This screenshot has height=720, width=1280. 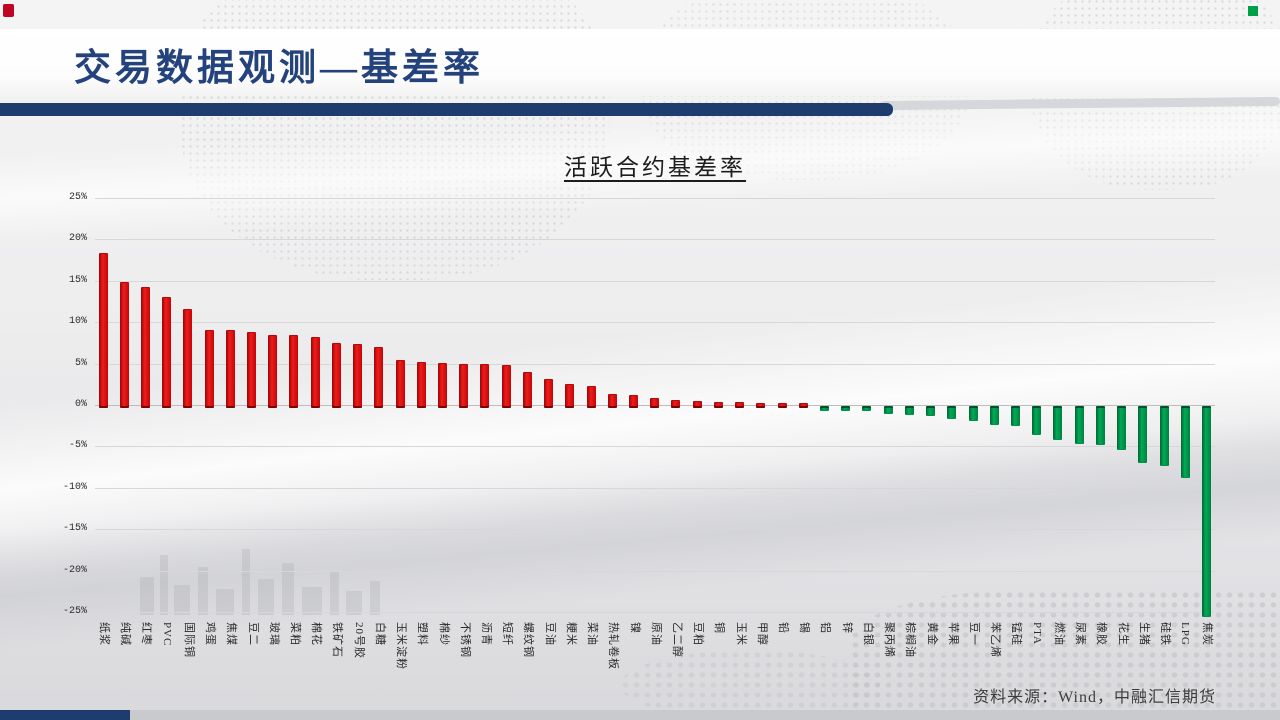 What do you see at coordinates (77, 197) in the screenshot?
I see `y-tick-label: 25%` at bounding box center [77, 197].